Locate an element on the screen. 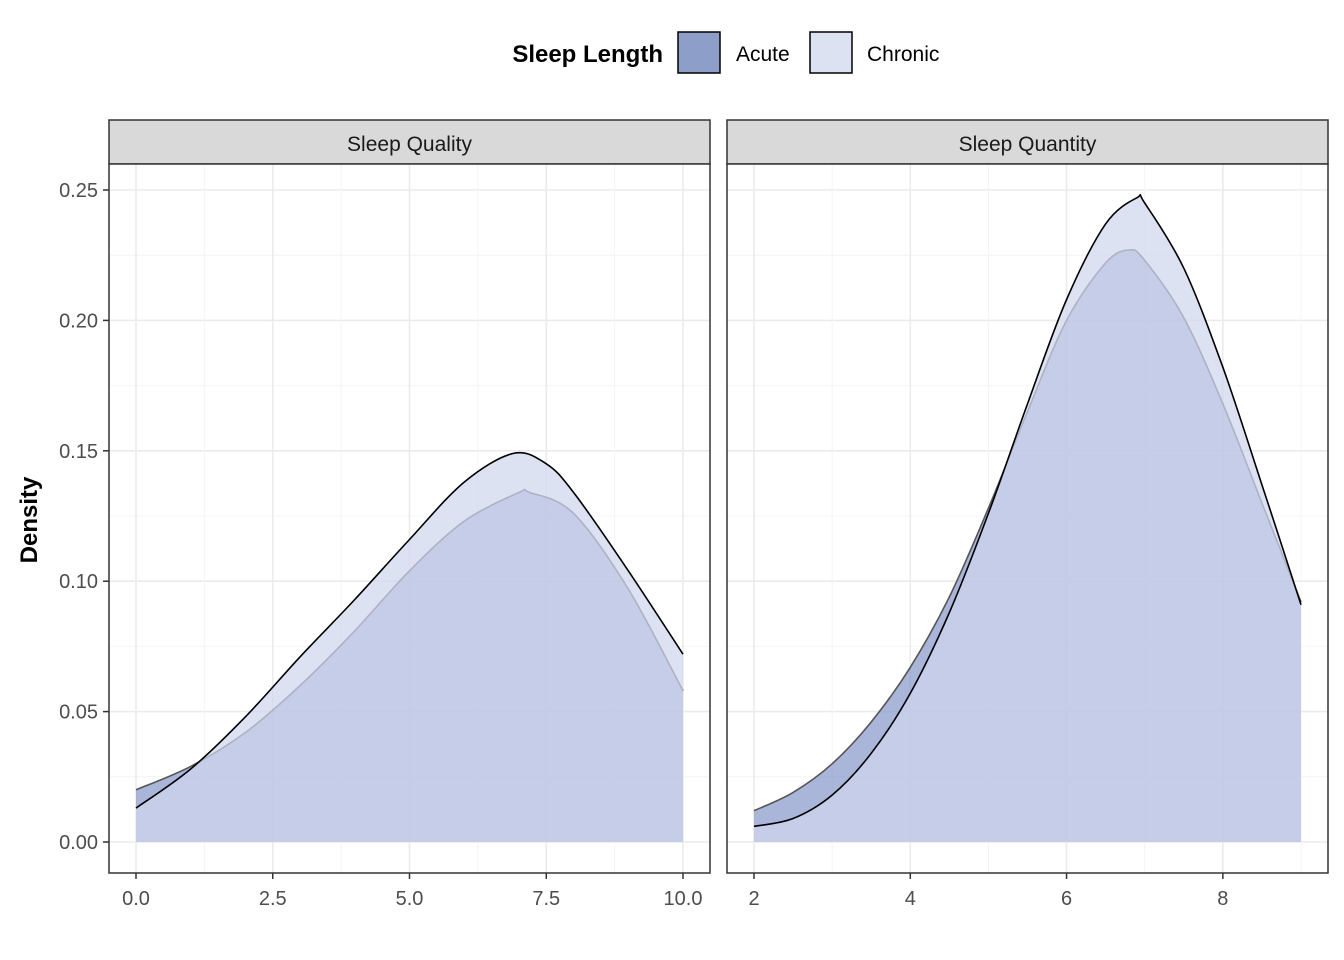 The height and width of the screenshot is (960, 1344). x-axis-sleep-quality: 0.0 2.5 5.0 7.5 10.0 is located at coordinates (412, 891).